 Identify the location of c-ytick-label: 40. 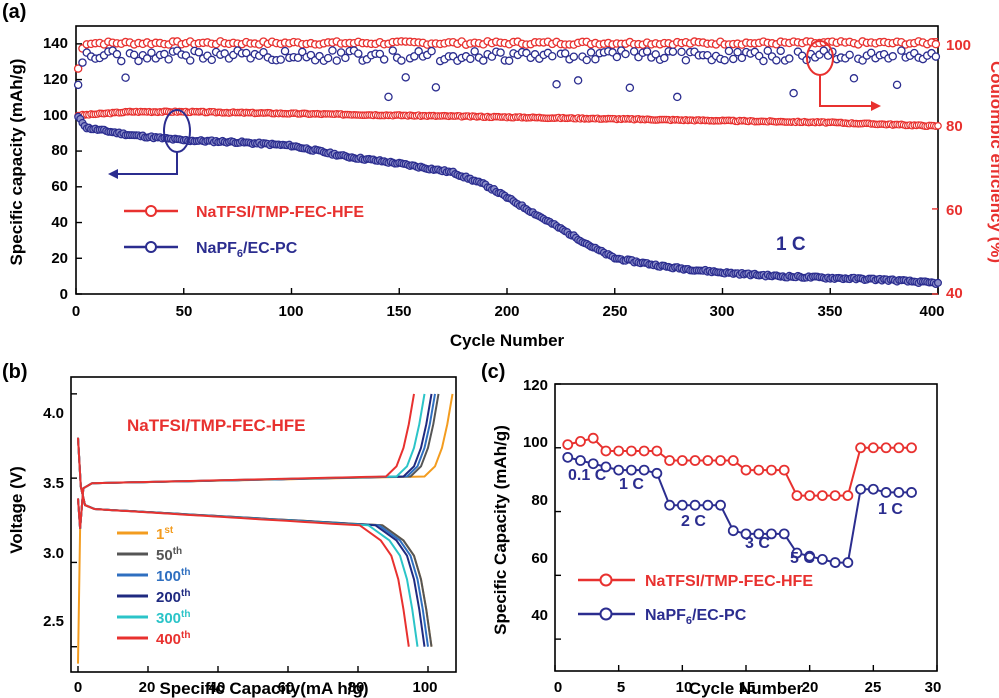
(539, 615).